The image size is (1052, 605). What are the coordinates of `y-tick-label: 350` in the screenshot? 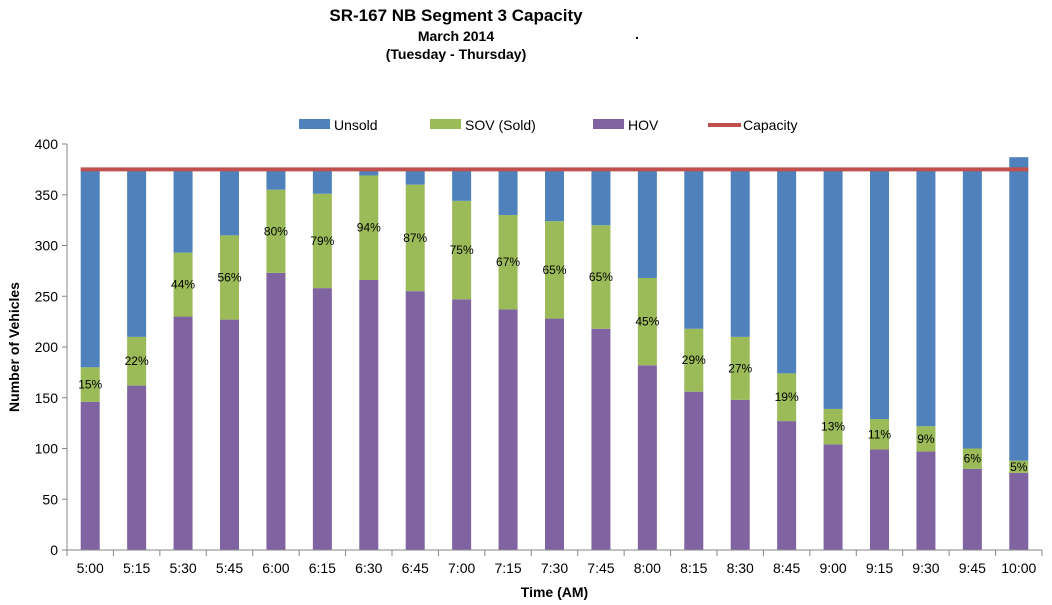 It's located at (47, 195).